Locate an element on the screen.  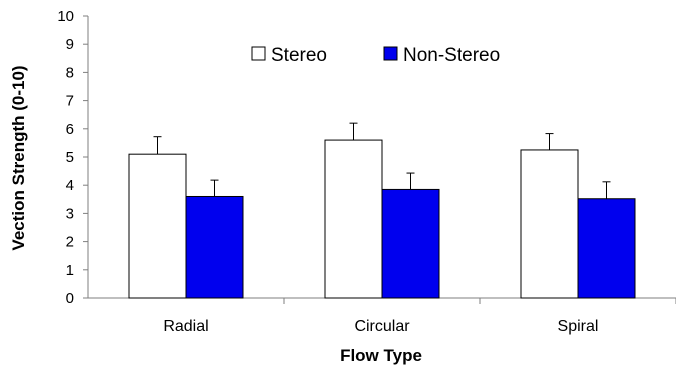
bar-non-stereo-radial is located at coordinates (214, 247).